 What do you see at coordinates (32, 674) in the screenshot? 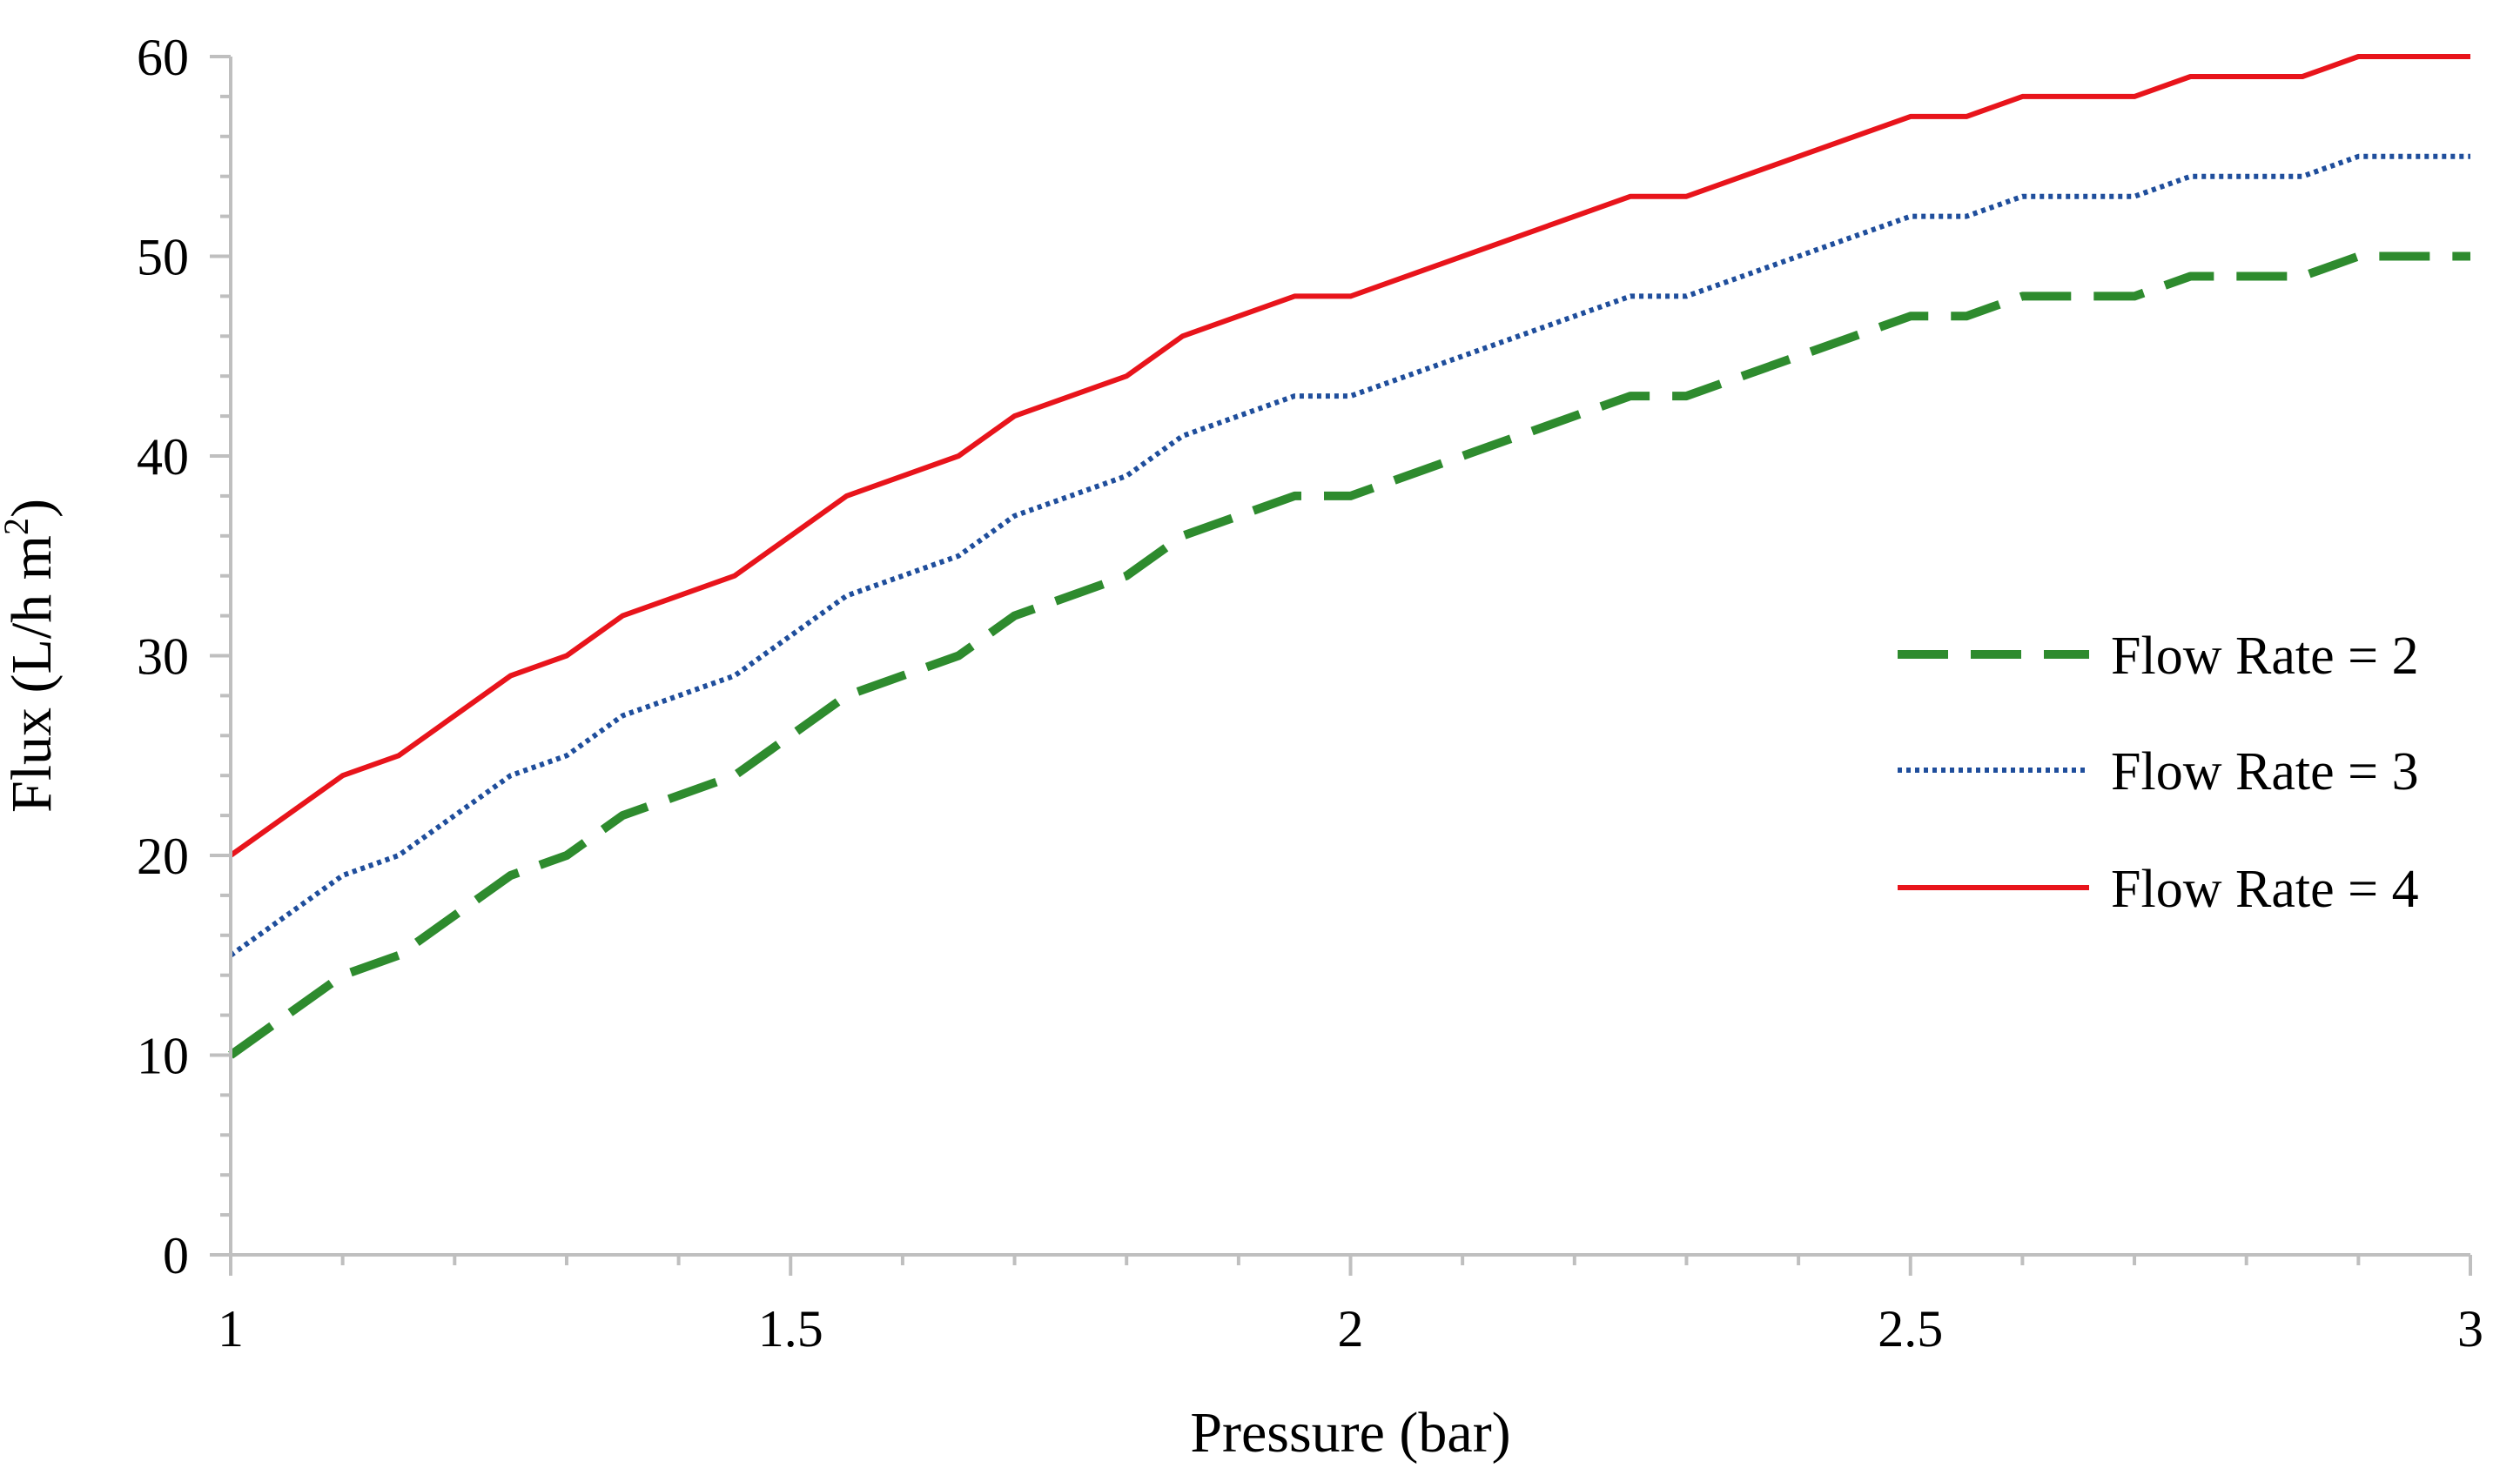
I see `y-axis-title-main: Flux (L/h m` at bounding box center [32, 674].